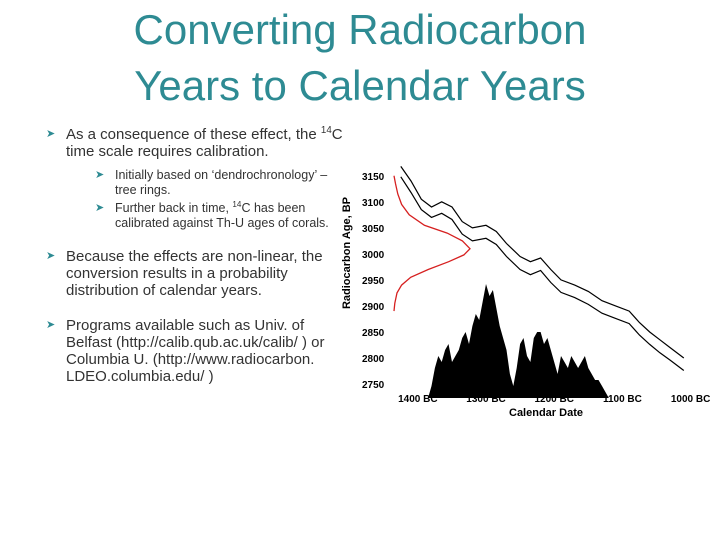  I want to click on bullet-calibration-text-post: C time scale requires calibration., so click(204, 143).